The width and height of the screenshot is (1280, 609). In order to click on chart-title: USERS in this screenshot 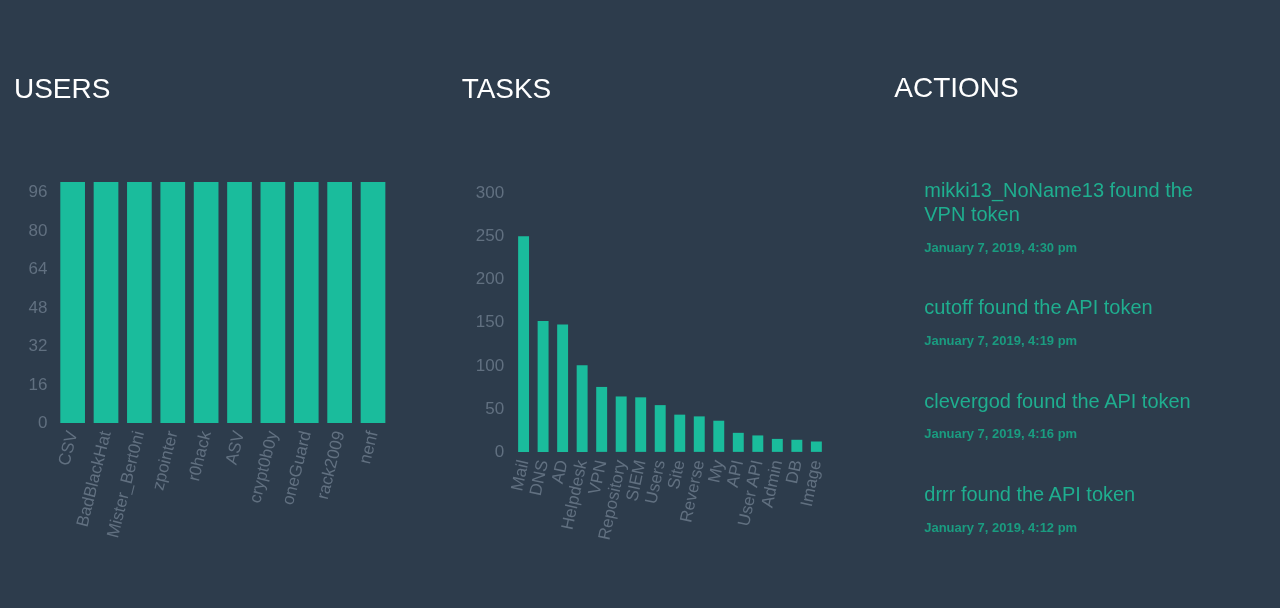, I will do `click(62, 89)`.